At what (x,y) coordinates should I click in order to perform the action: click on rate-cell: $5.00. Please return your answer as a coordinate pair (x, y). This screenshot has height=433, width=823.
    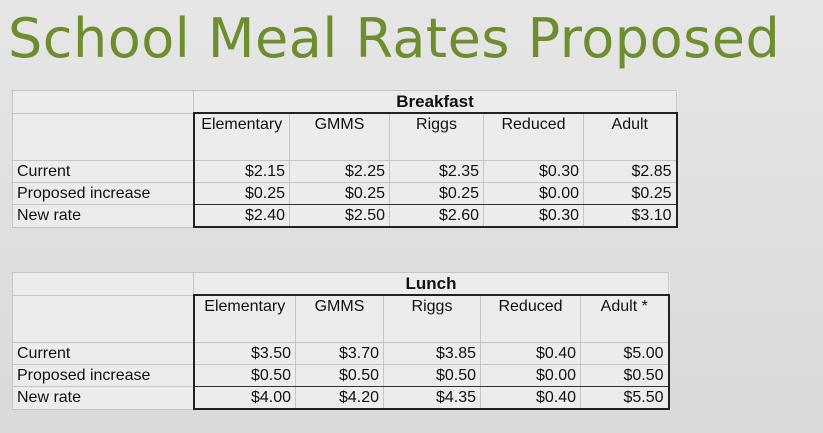
    Looking at the image, I should click on (625, 353).